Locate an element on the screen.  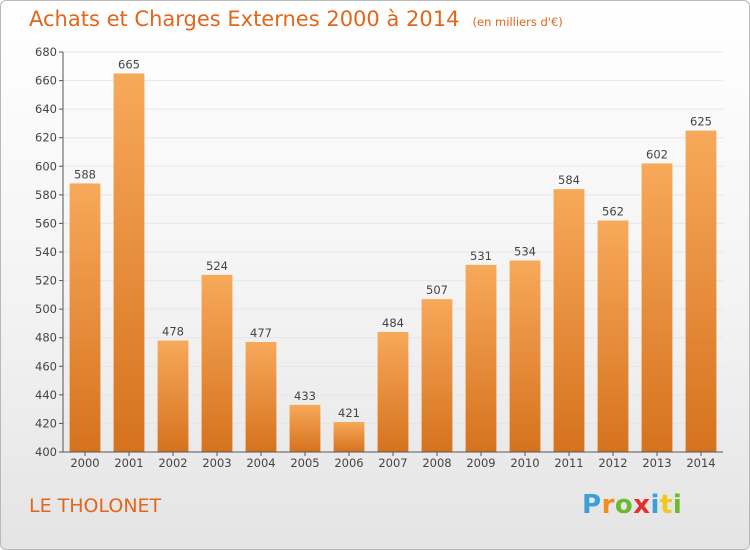
logo-letter: o is located at coordinates (624, 505).